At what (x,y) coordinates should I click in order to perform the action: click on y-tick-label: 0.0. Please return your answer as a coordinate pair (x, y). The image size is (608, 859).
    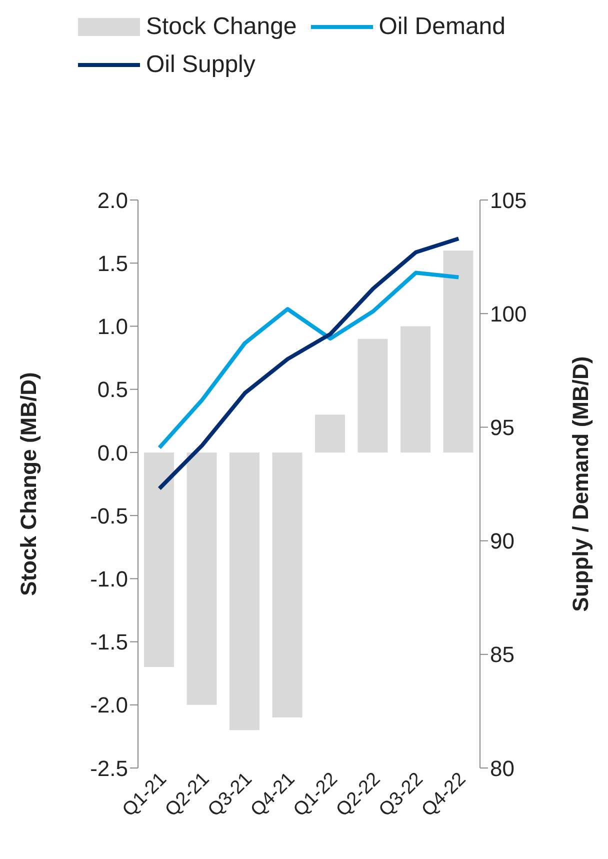
    Looking at the image, I should click on (112, 453).